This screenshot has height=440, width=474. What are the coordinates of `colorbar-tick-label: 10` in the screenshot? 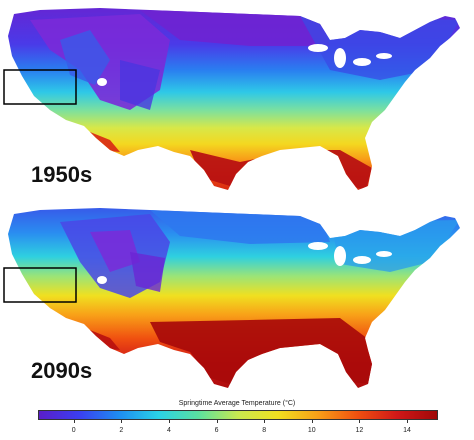 It's located at (311, 430).